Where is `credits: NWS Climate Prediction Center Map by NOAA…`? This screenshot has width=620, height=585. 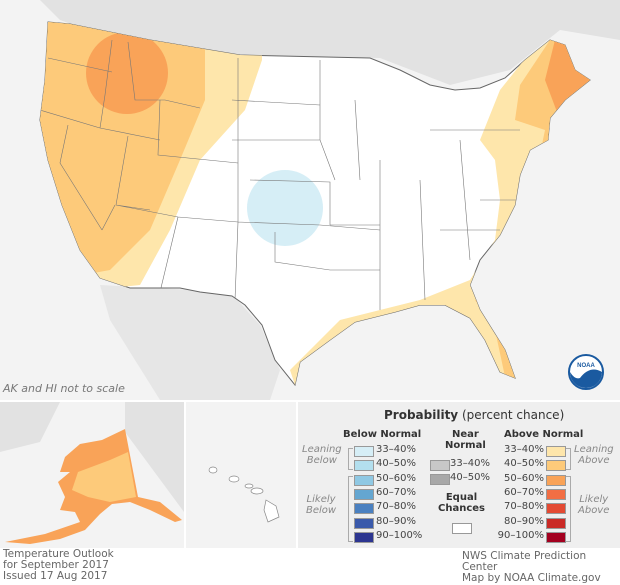 credits: NWS Climate Prediction Center Map by NOAA… is located at coordinates (531, 567).